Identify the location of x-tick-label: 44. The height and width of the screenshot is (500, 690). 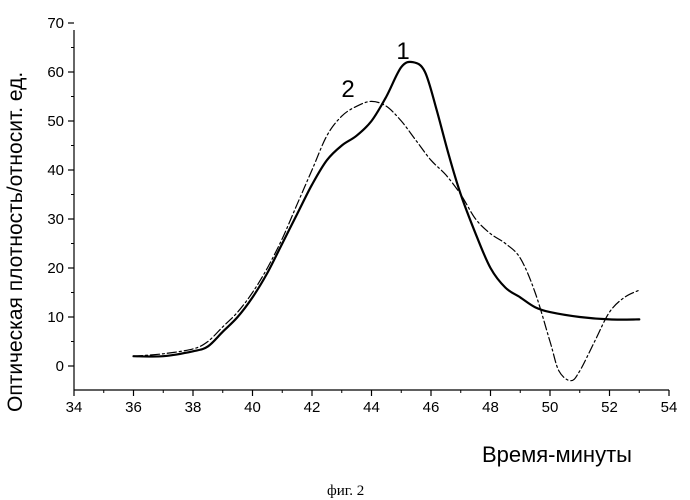
(371, 407).